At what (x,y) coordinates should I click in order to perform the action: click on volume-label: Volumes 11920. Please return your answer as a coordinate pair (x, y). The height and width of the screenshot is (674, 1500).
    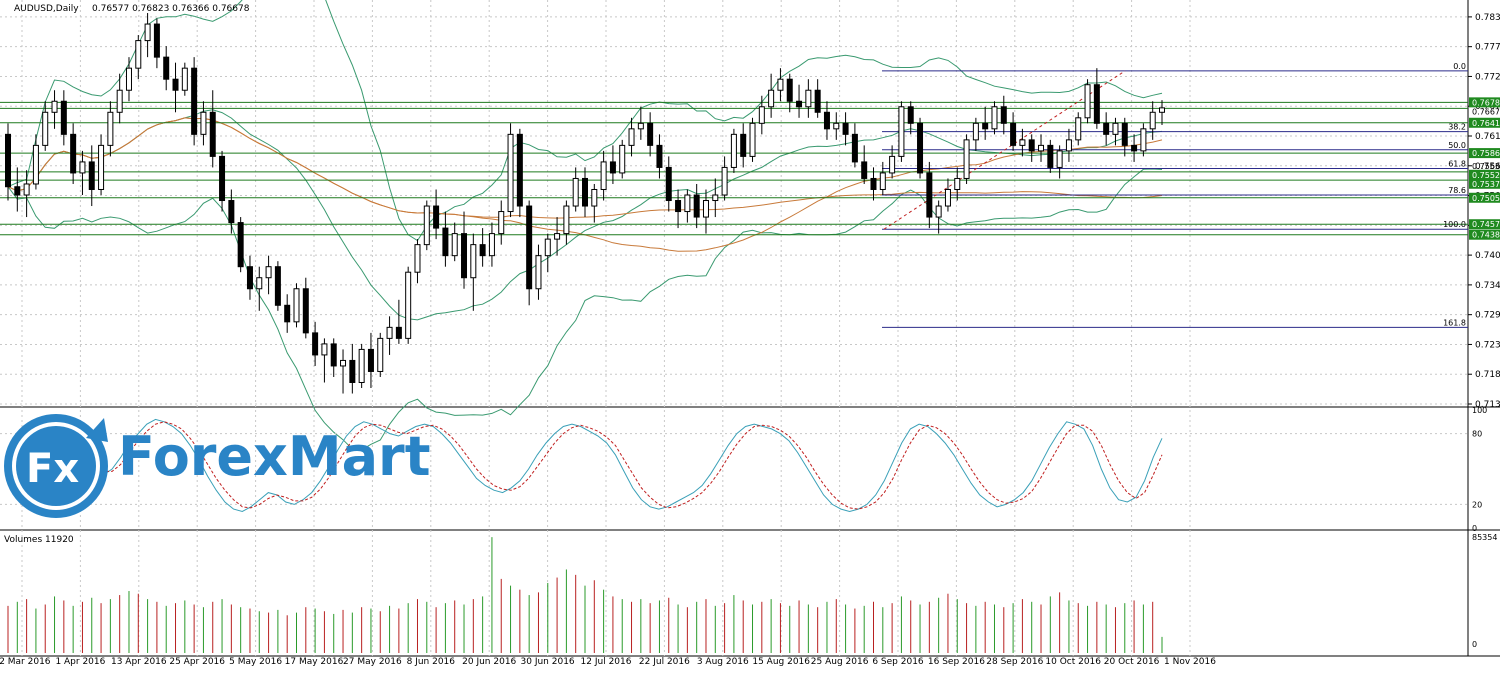
    Looking at the image, I should click on (39, 540).